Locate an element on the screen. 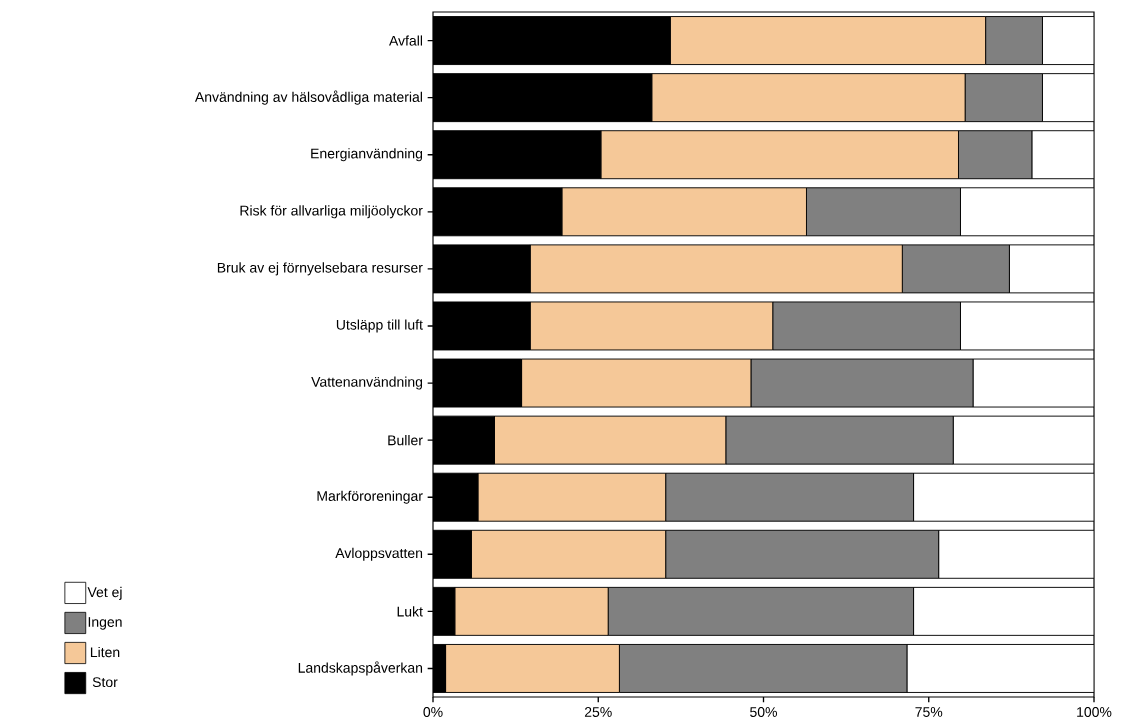  y-tick-label: Buller is located at coordinates (405, 440).